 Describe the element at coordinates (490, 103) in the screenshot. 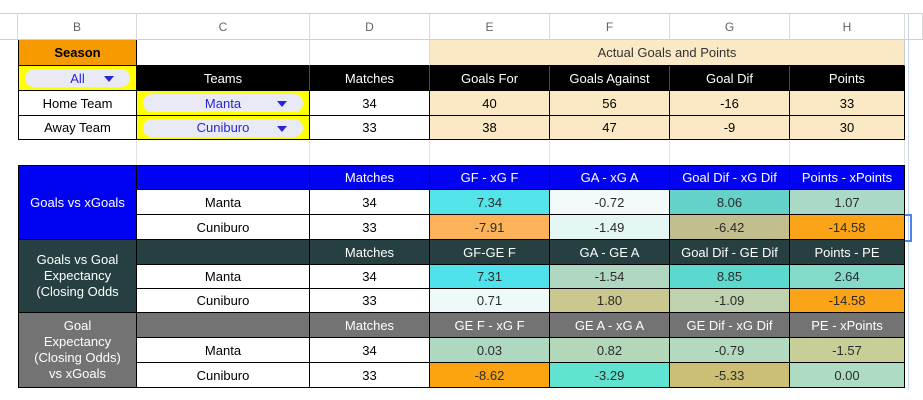

I see `home-goals-for: 40` at that location.